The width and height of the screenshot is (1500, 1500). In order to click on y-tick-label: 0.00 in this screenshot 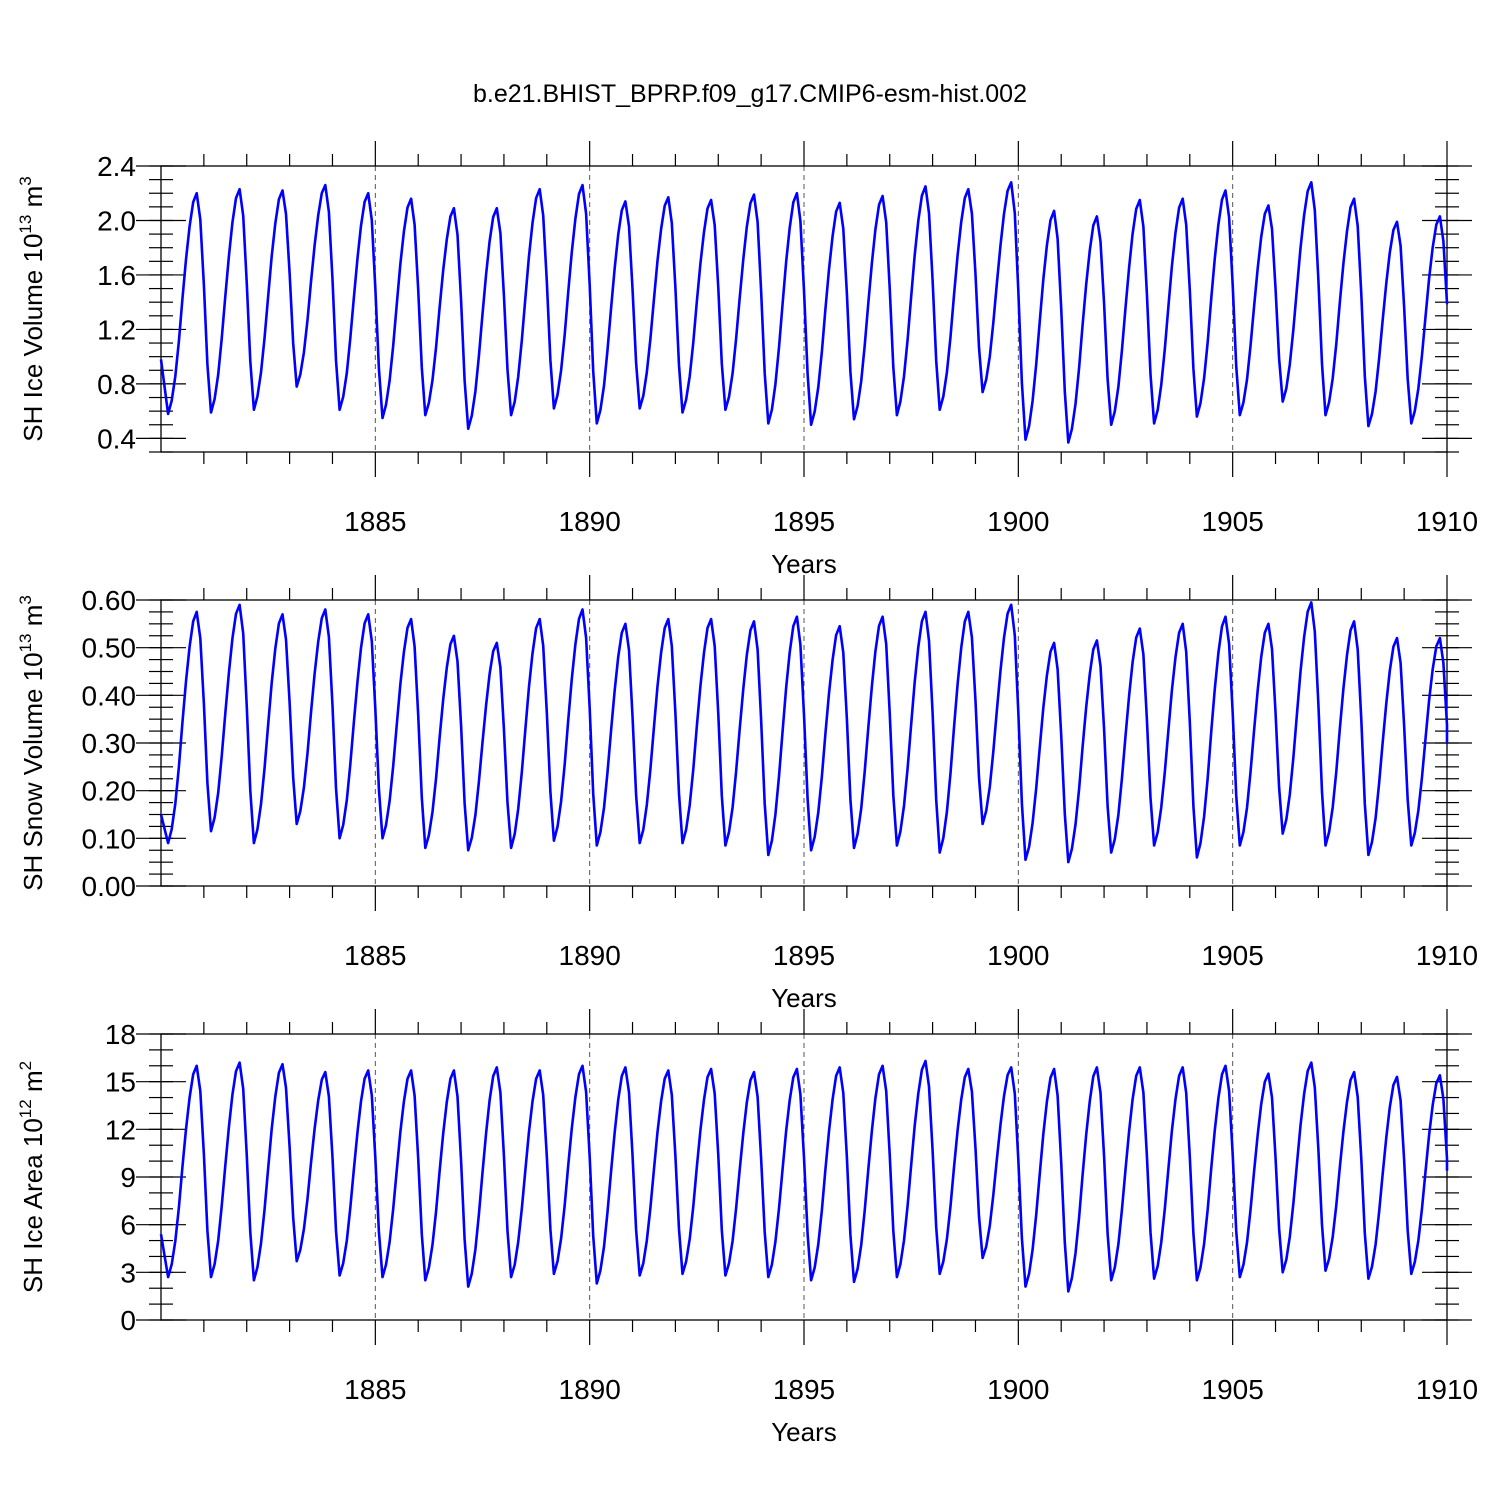, I will do `click(109, 886)`.